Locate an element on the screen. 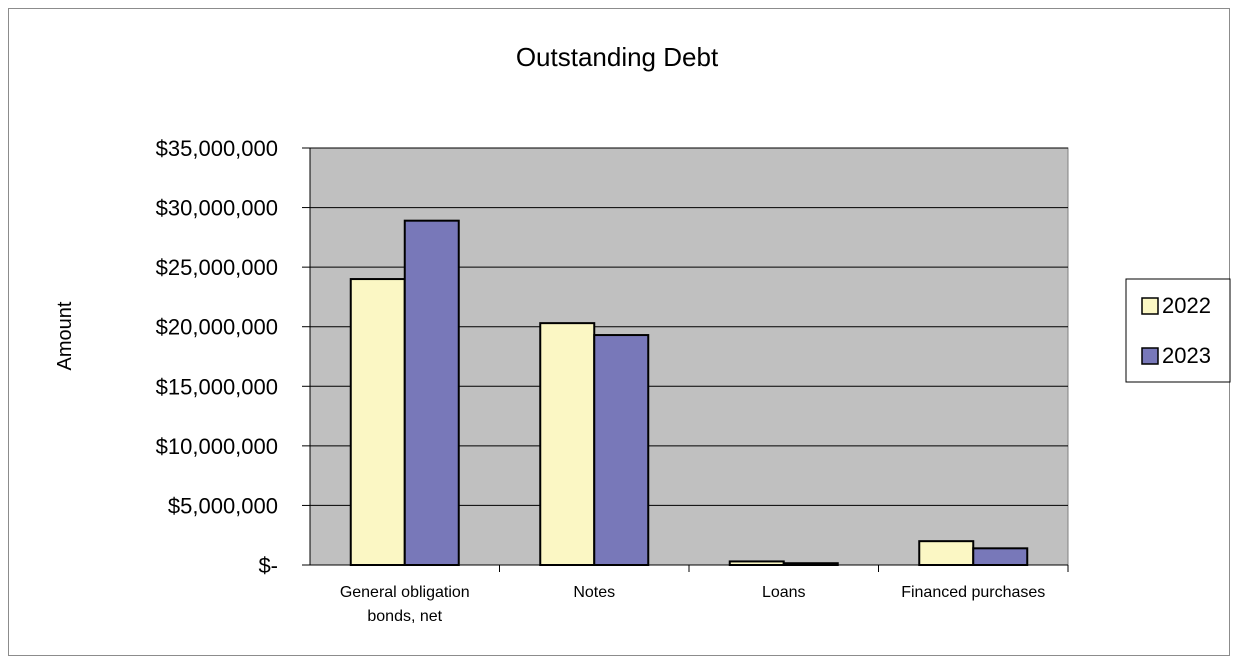 This screenshot has height=664, width=1239. y-tick-label: $10,000,000 is located at coordinates (217, 446).